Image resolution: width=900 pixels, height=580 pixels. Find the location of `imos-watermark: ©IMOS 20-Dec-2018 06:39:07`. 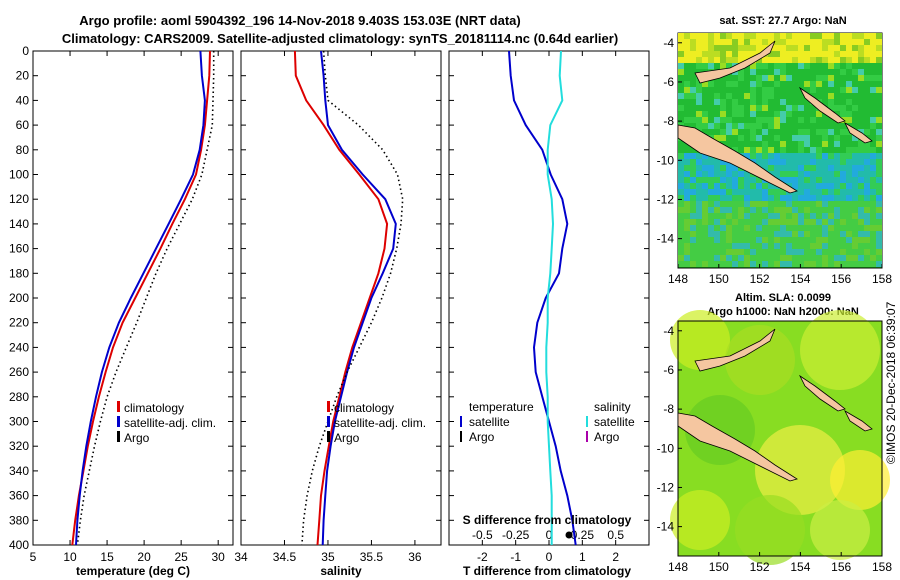

imos-watermark: ©IMOS 20-Dec-2018 06:39:07 is located at coordinates (891, 382).